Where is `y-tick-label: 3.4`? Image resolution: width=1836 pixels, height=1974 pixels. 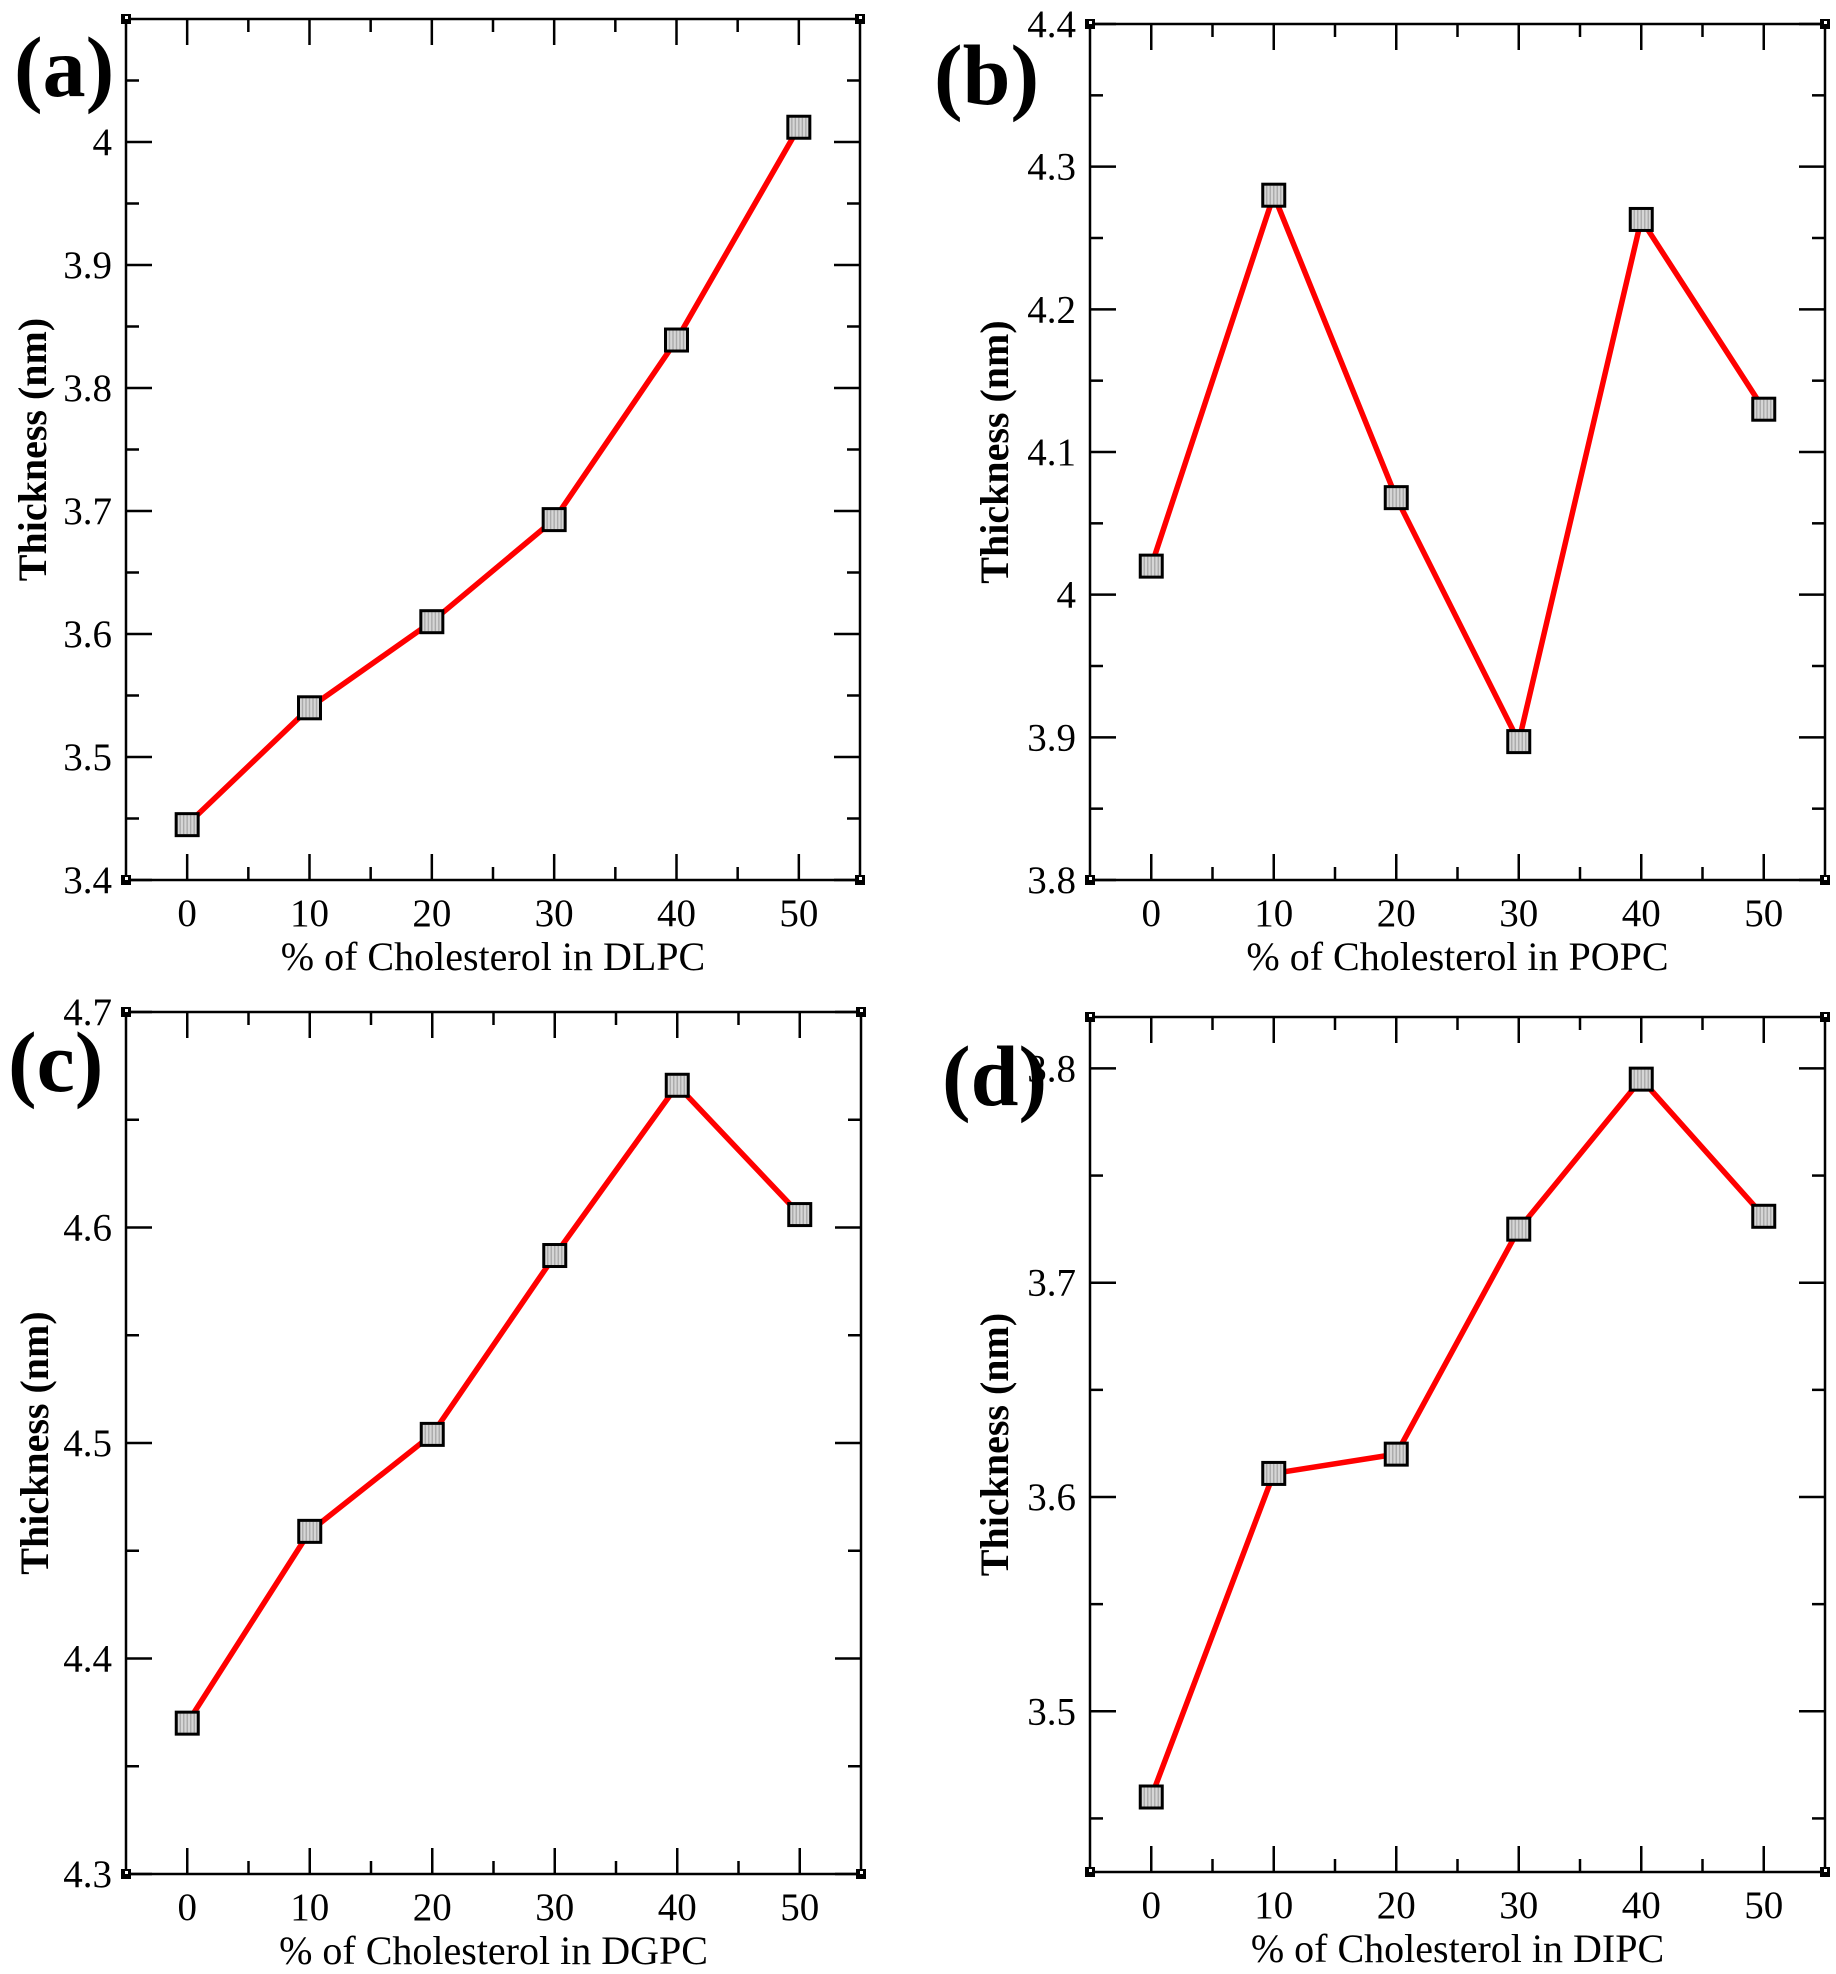
y-tick-label: 3.4 is located at coordinates (87, 880).